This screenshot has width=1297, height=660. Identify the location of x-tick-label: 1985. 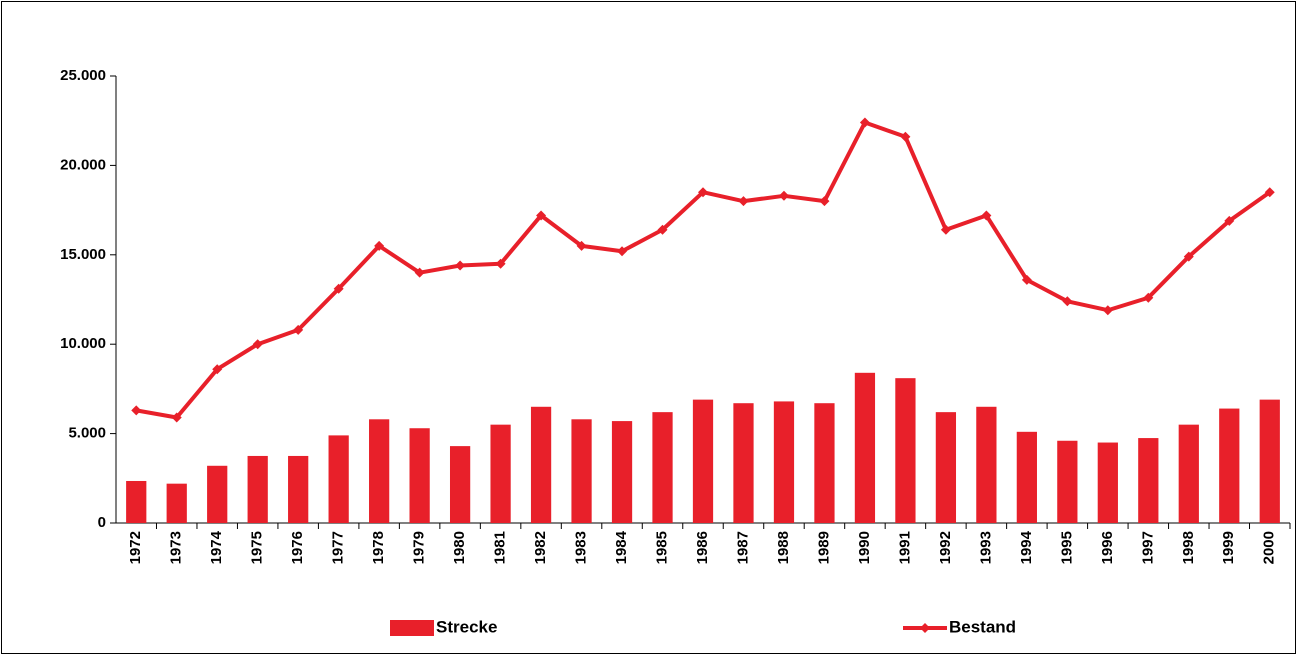
(661, 547).